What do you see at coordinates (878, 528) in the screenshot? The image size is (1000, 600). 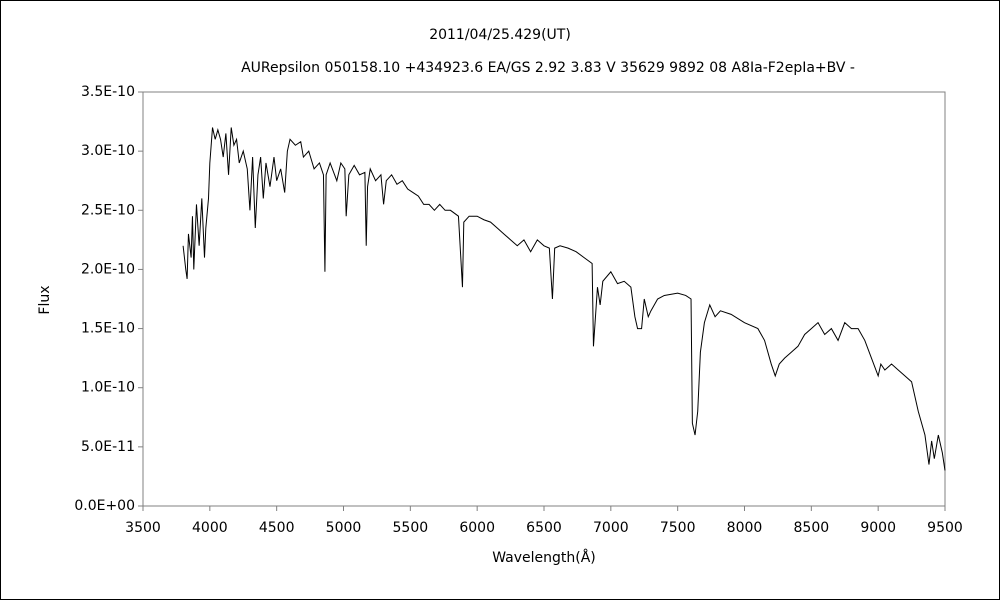 I see `x-tick-label: 9000` at bounding box center [878, 528].